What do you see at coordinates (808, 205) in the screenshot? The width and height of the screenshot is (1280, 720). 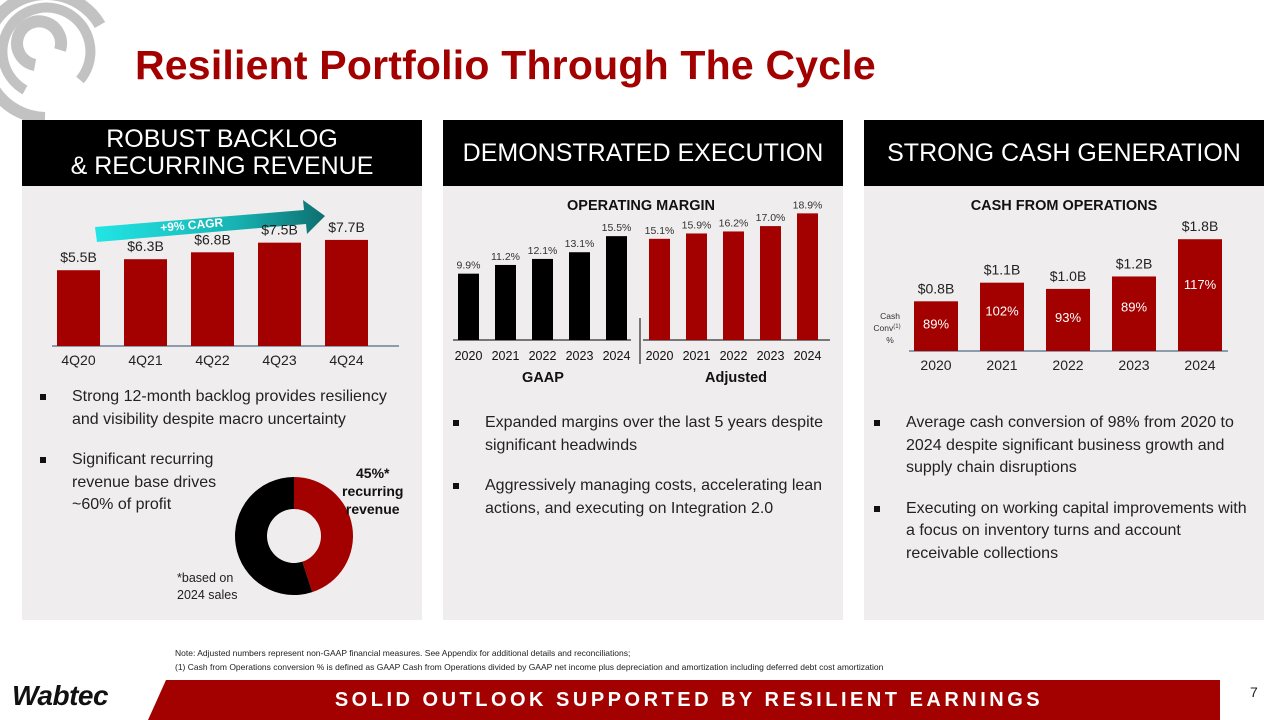 I see `data-label: 18.9%` at bounding box center [808, 205].